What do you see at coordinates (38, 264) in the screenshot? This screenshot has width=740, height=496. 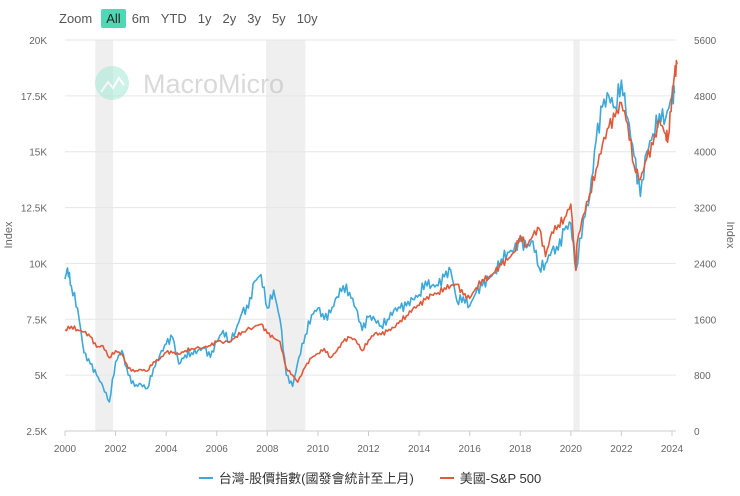 I see `y-left-tick-label: 10K` at bounding box center [38, 264].